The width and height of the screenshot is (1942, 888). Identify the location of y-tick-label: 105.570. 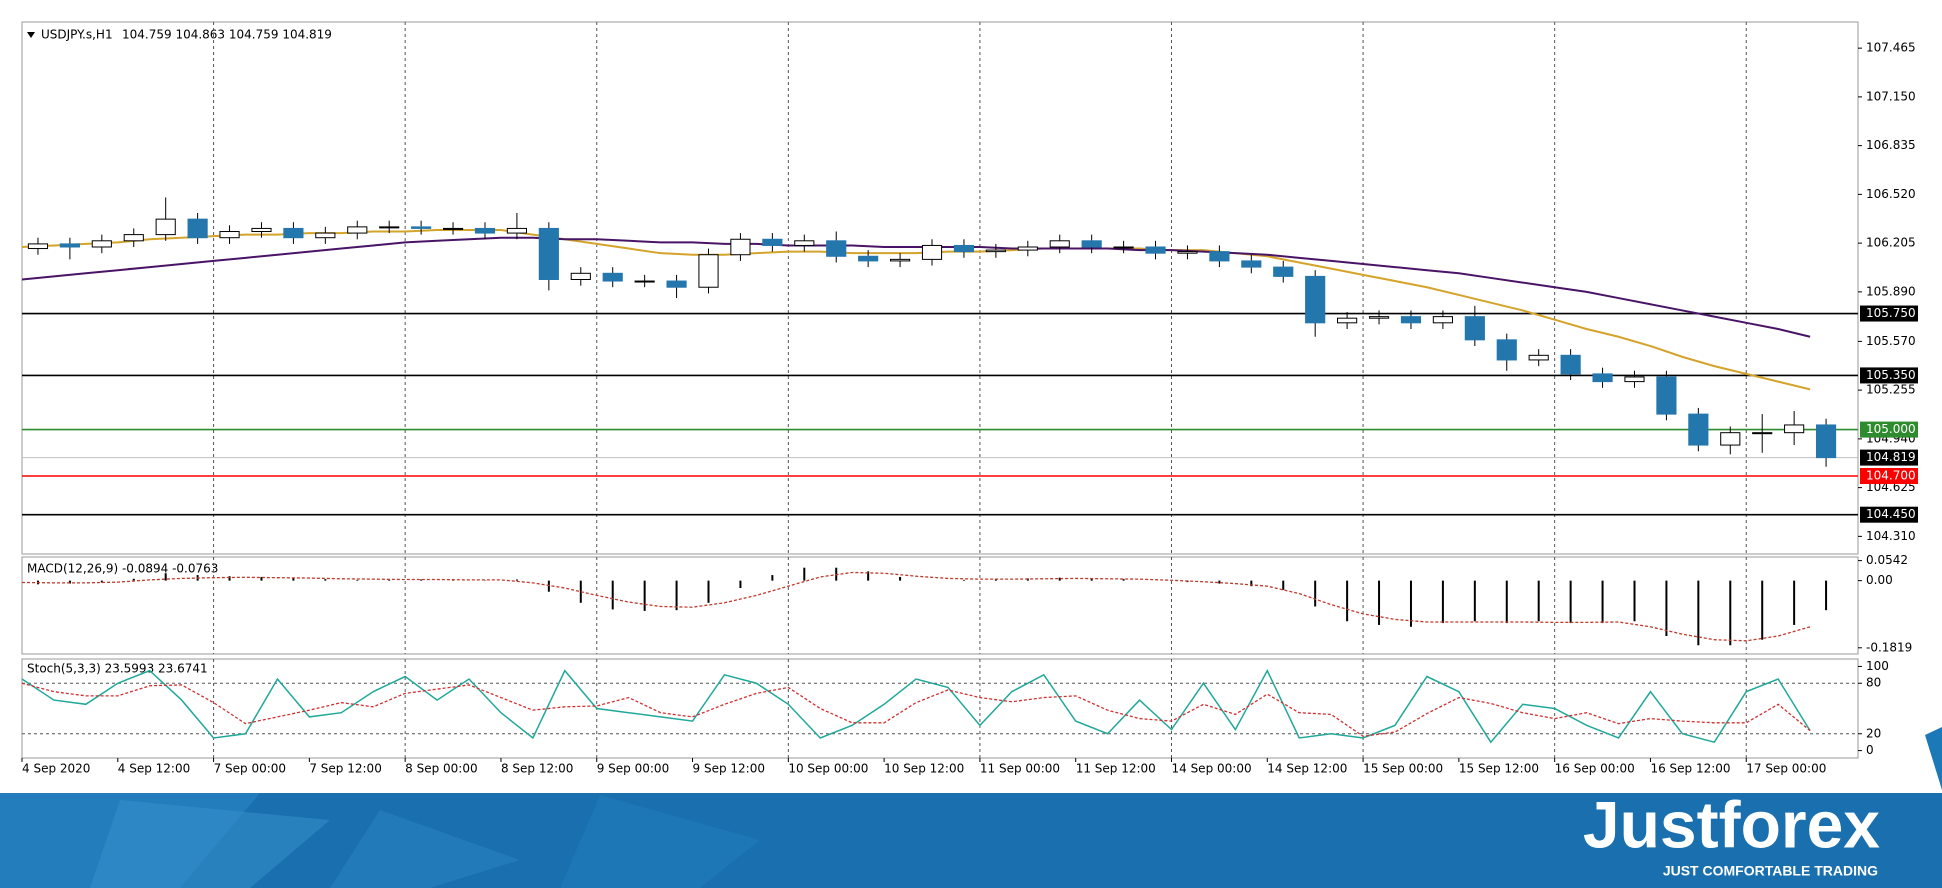
(1891, 341).